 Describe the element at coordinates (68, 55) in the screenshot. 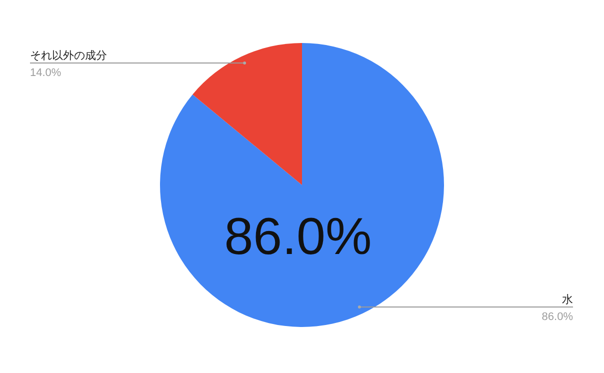

I see `slice-label: それ以外の成分` at that location.